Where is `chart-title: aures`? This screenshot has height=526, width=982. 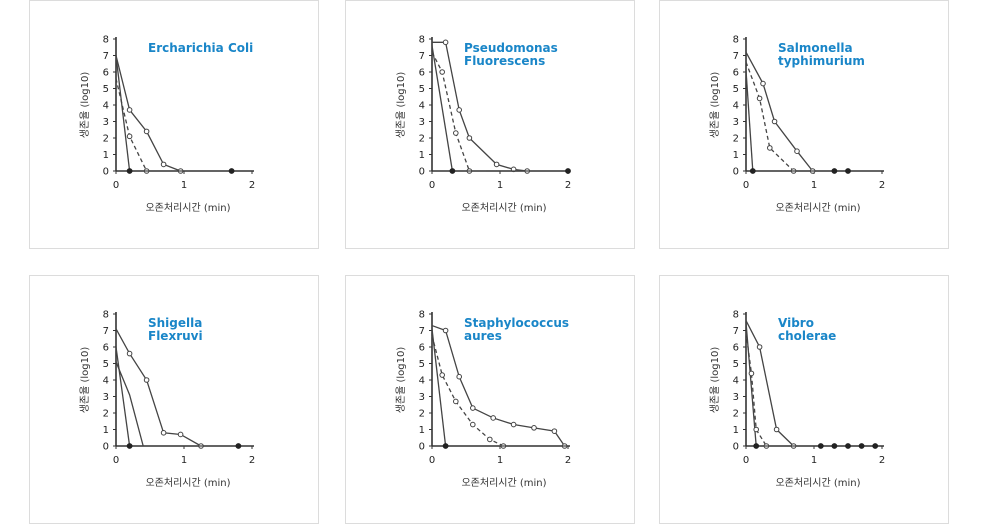
chart-title: aures is located at coordinates (483, 336).